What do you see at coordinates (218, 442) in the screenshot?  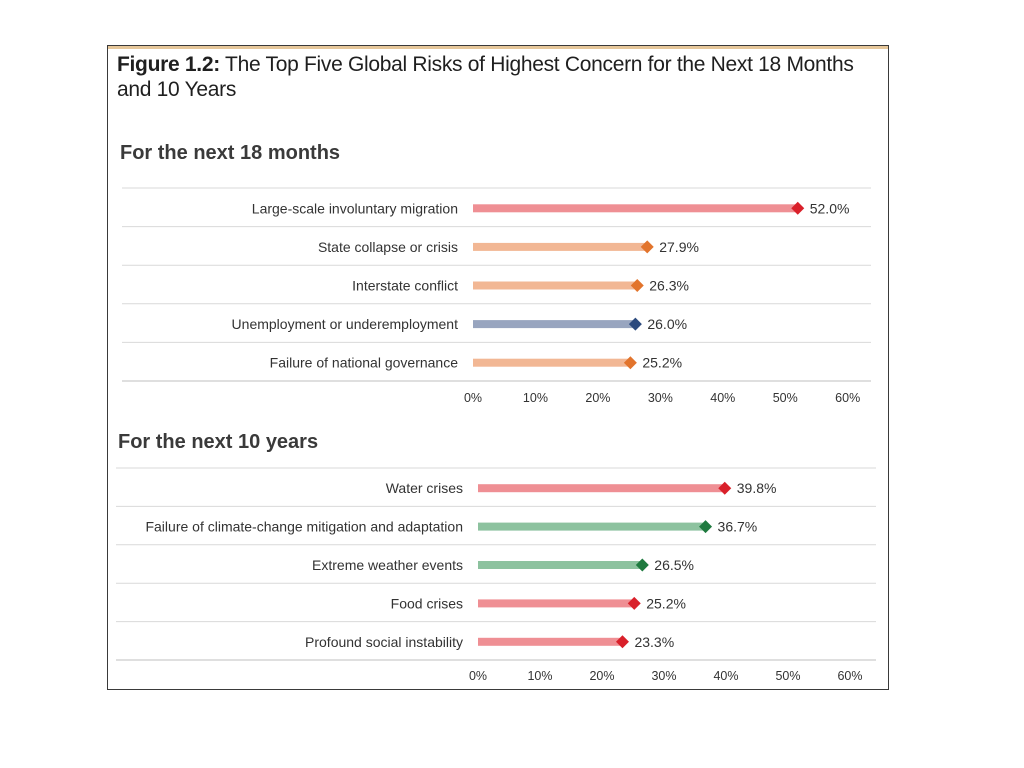 I see `chart-title: For the next 10 years` at bounding box center [218, 442].